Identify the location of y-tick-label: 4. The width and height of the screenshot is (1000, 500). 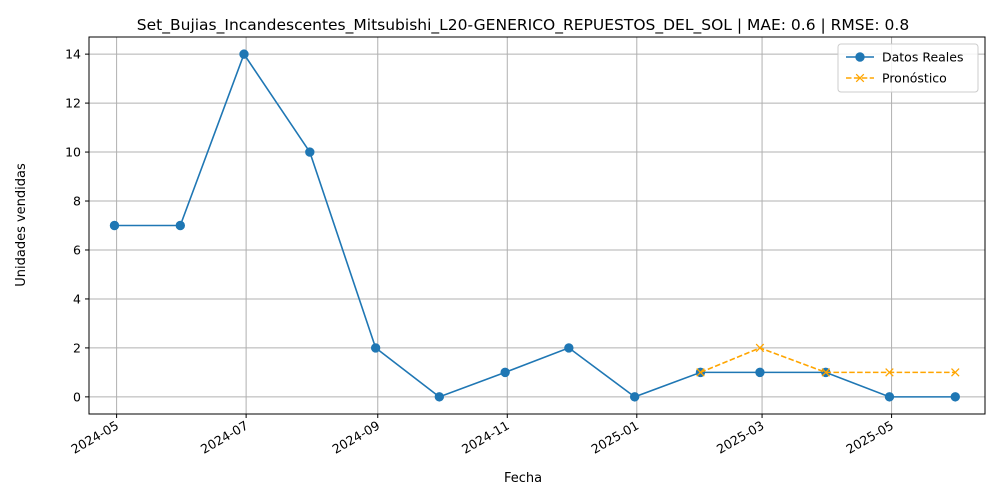
(77, 298).